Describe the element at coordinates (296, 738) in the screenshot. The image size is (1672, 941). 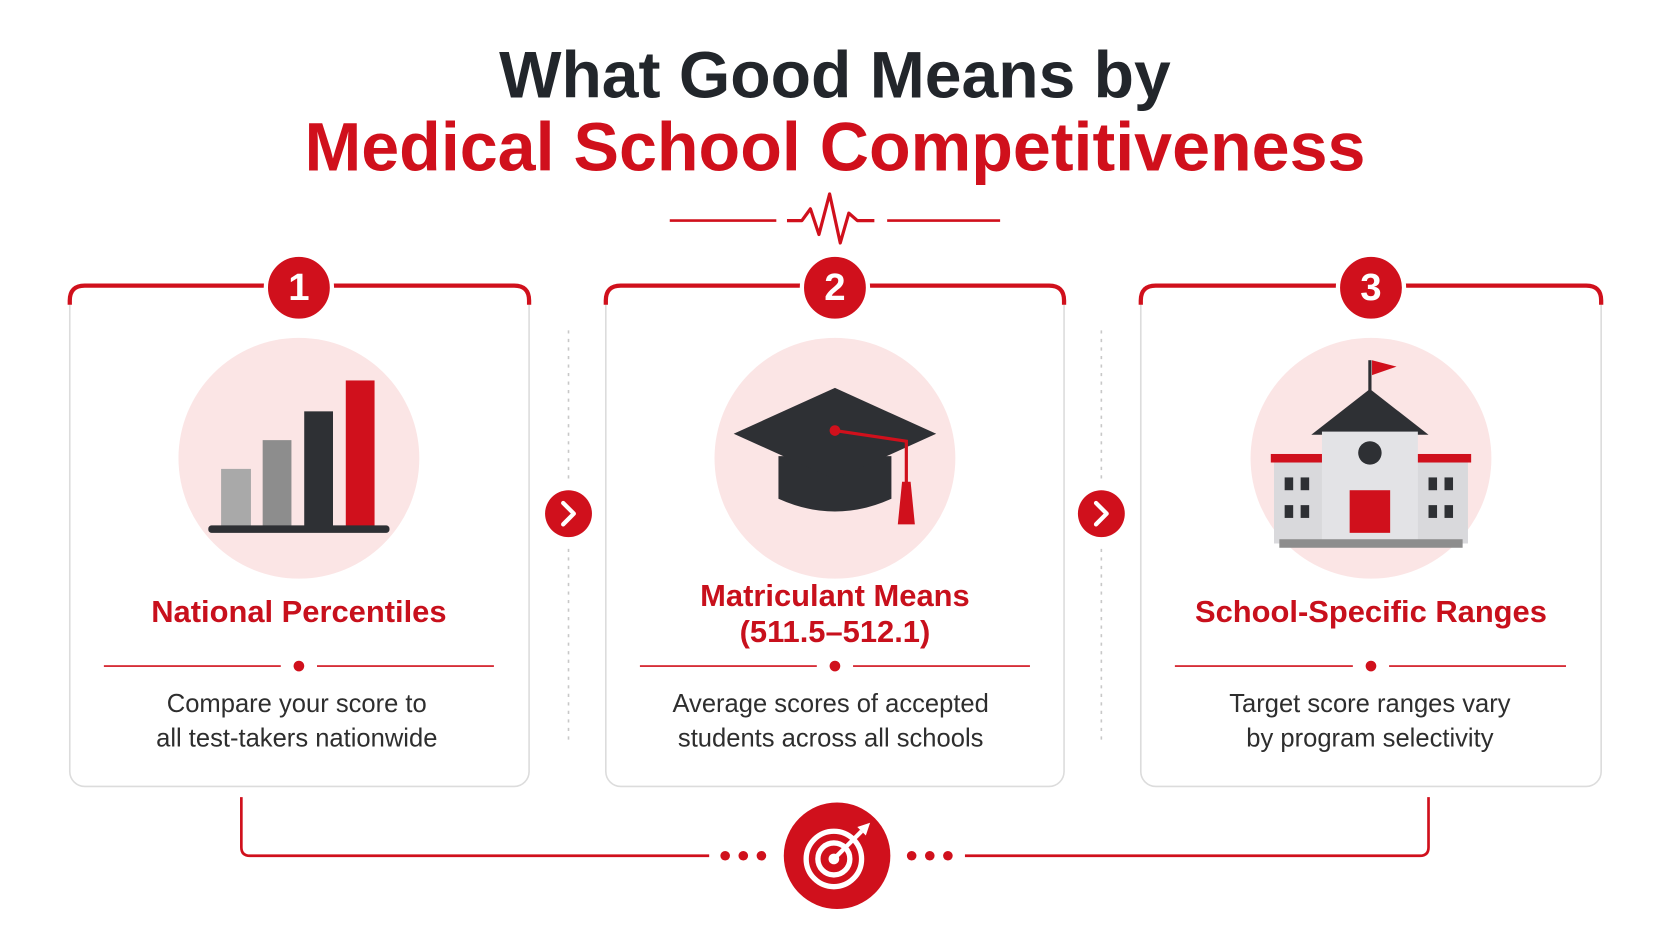
I see `card-description: all test-takers nationwide` at that location.